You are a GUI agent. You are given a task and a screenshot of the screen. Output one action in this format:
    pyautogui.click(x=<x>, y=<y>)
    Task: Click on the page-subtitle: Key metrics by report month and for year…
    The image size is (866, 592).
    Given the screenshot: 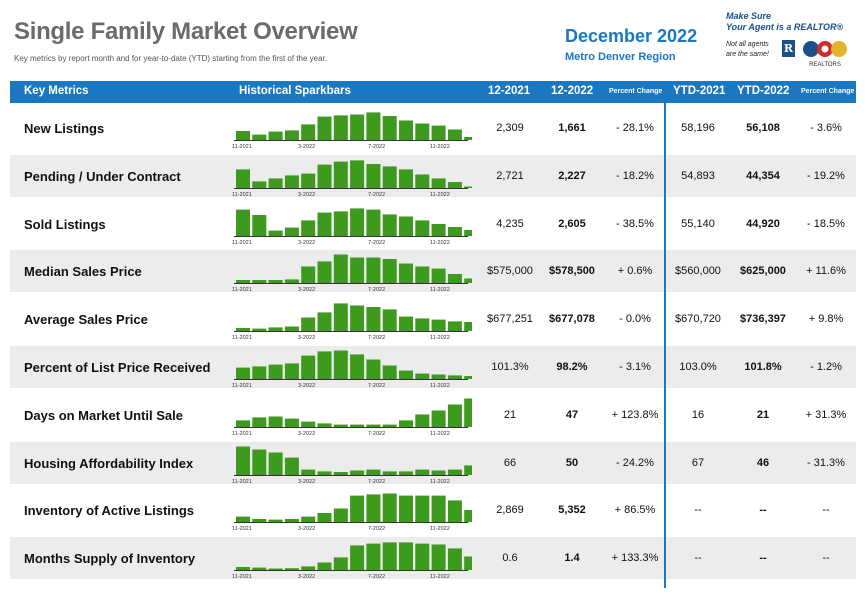 What is the action you would take?
    pyautogui.click(x=171, y=58)
    